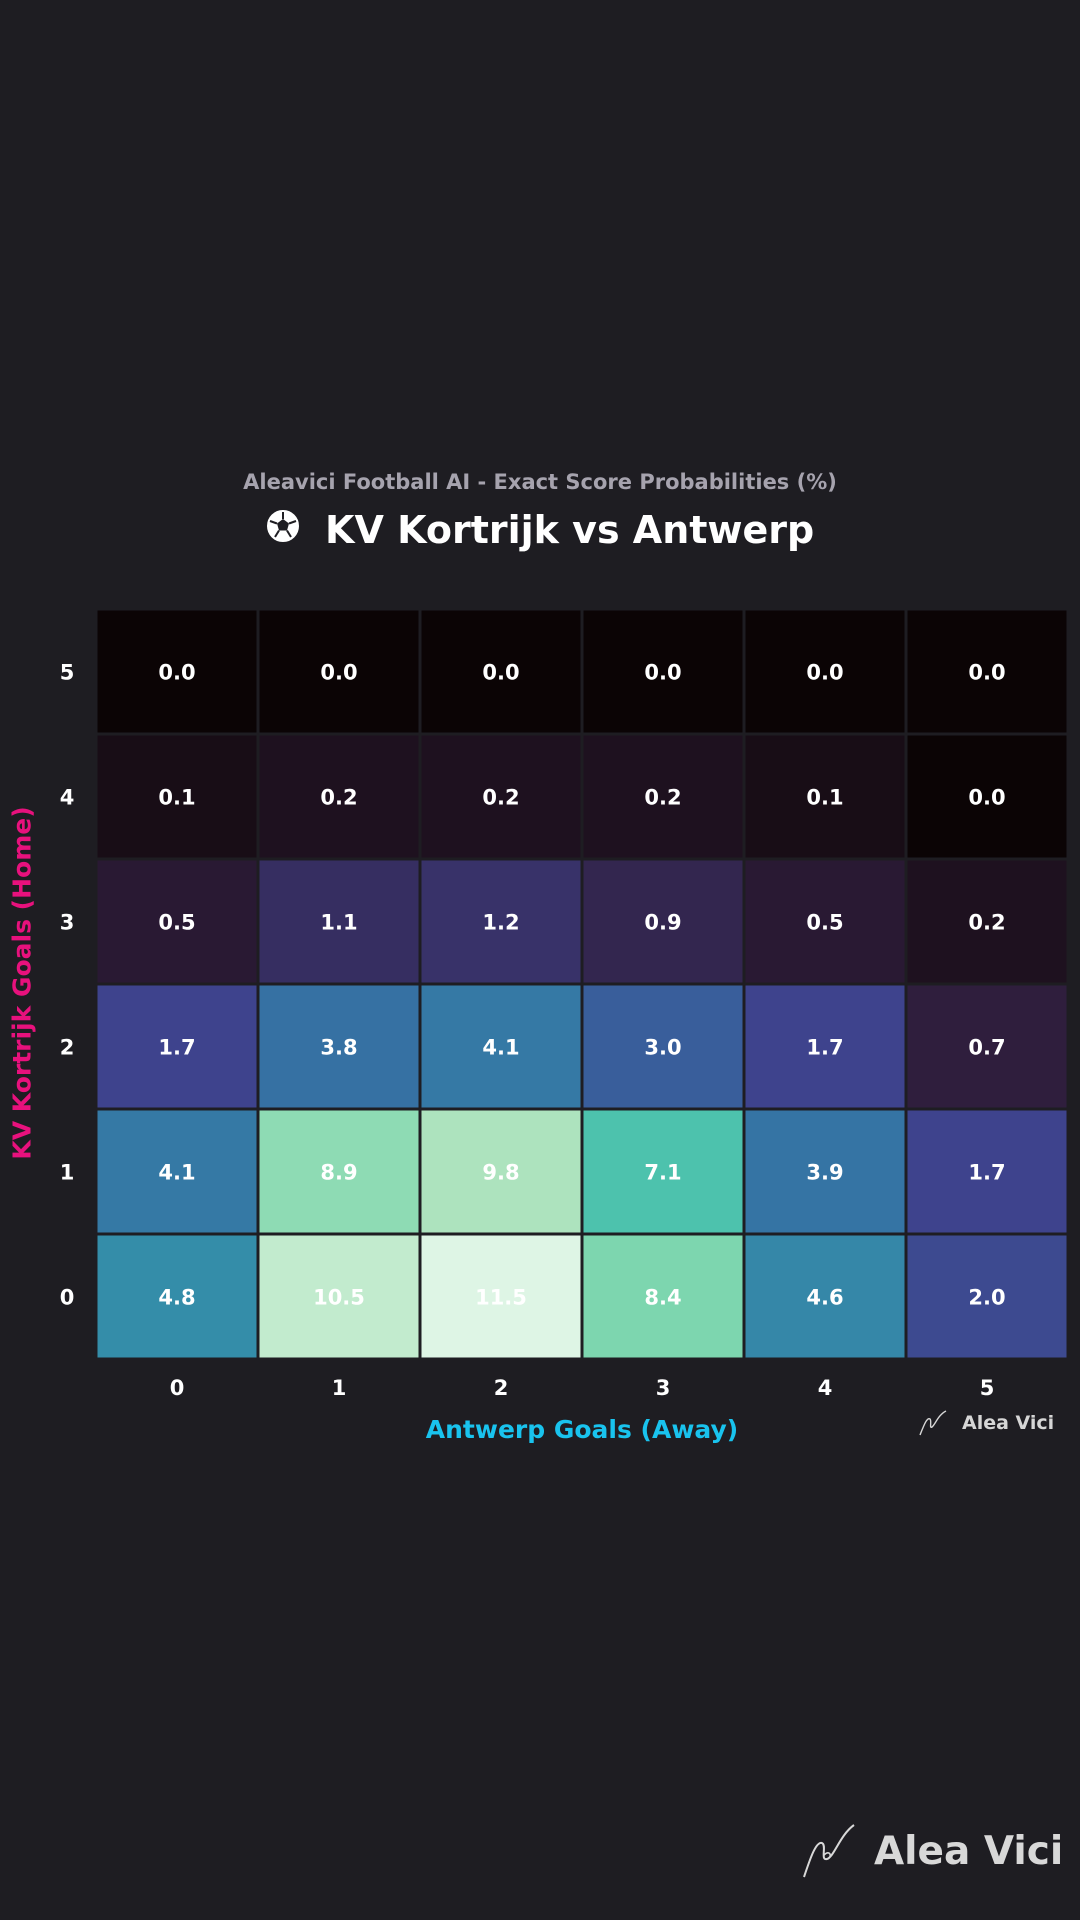  Describe the element at coordinates (663, 1388) in the screenshot. I see `x-tick-label: 3` at that location.